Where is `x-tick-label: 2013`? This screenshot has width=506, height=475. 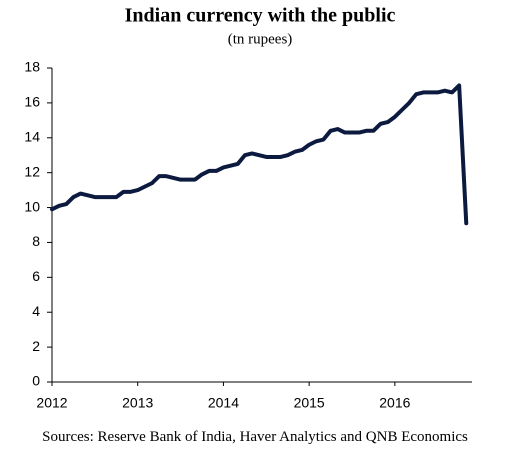
x-tick-label: 2013 is located at coordinates (137, 403).